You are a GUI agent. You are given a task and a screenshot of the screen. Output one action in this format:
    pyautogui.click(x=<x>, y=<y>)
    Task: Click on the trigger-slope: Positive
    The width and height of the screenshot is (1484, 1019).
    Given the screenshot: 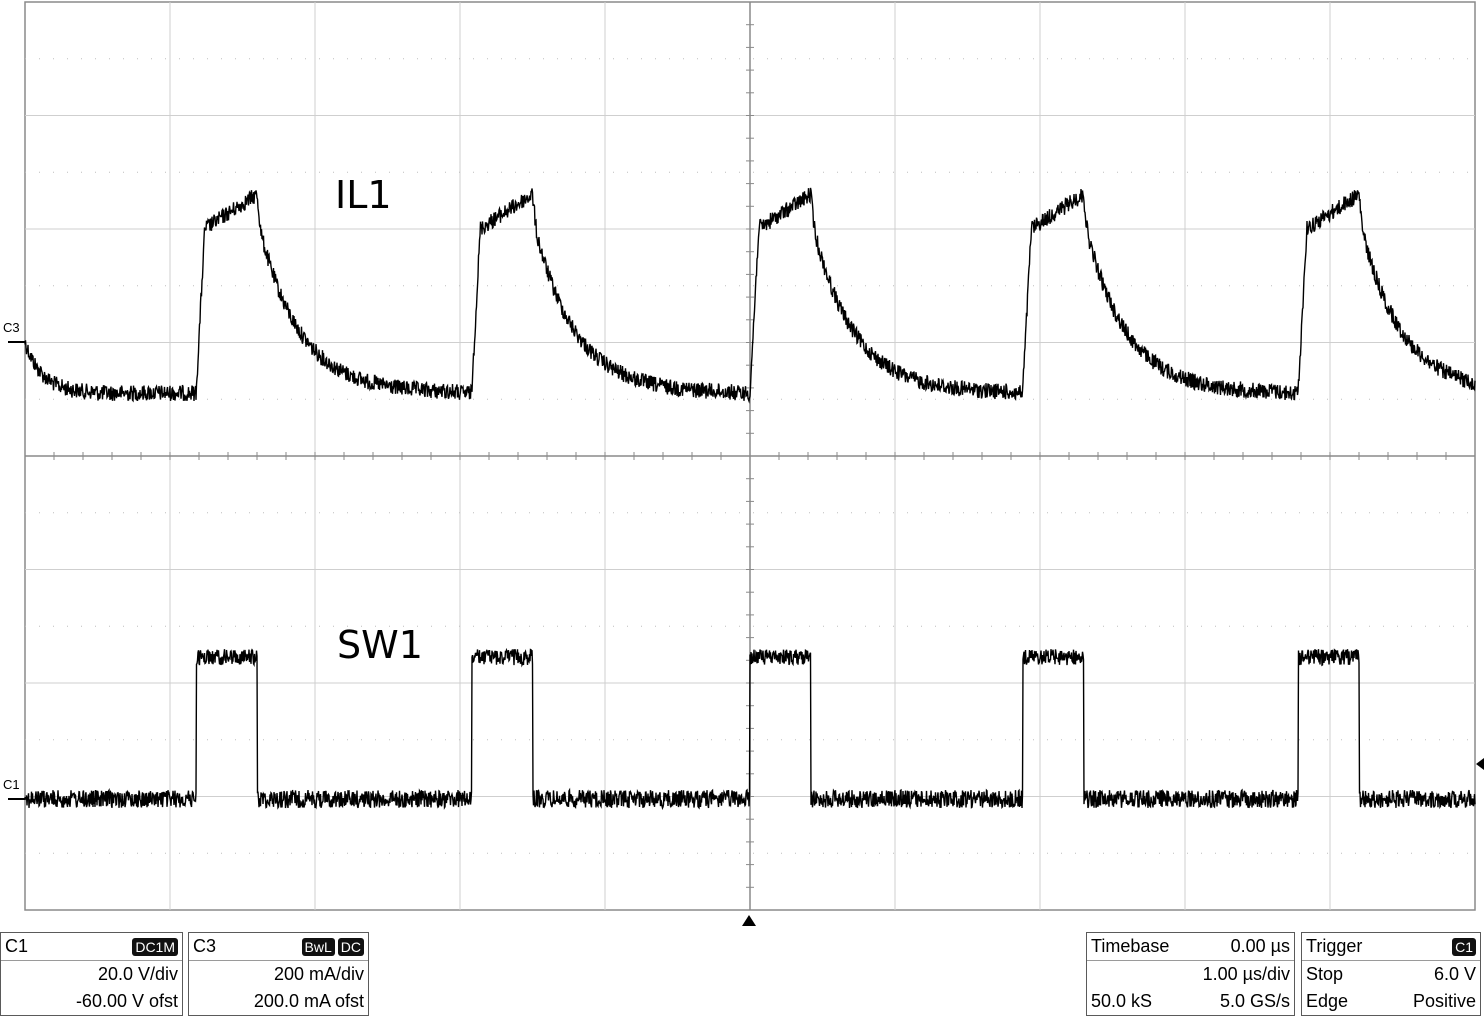 What is the action you would take?
    pyautogui.click(x=1444, y=1001)
    